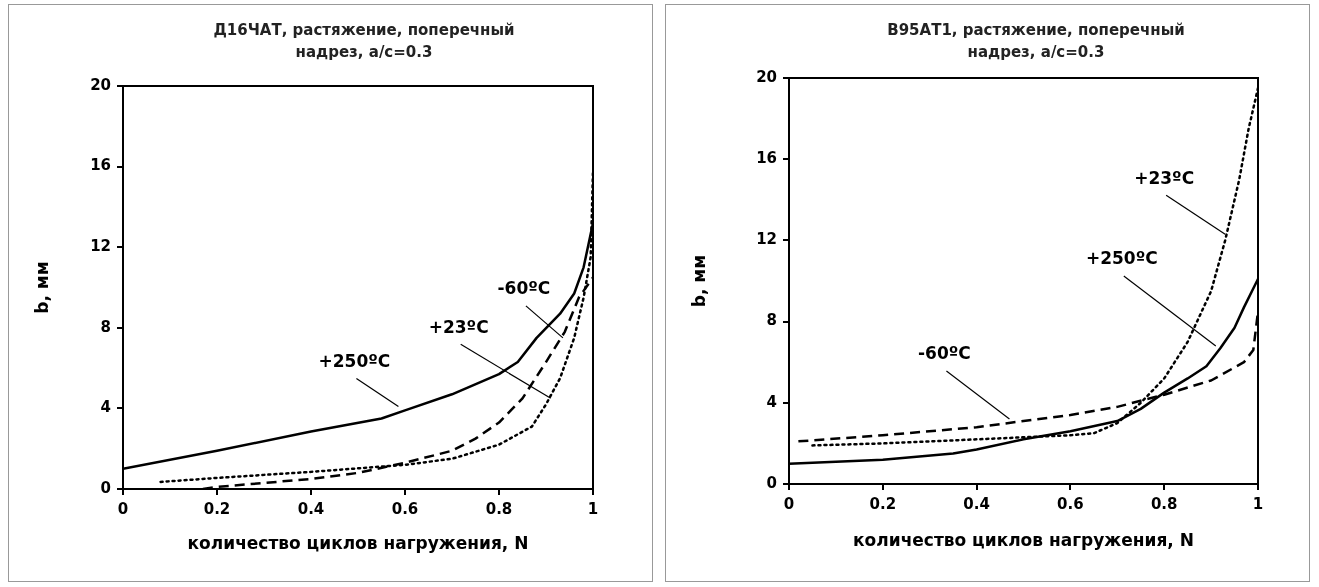 This screenshot has width=1319, height=587. What do you see at coordinates (364, 41) in the screenshot?
I see `chart-title: Д16ЧАТ, растяжение, поперечный надрез, a/c=0.3` at bounding box center [364, 41].